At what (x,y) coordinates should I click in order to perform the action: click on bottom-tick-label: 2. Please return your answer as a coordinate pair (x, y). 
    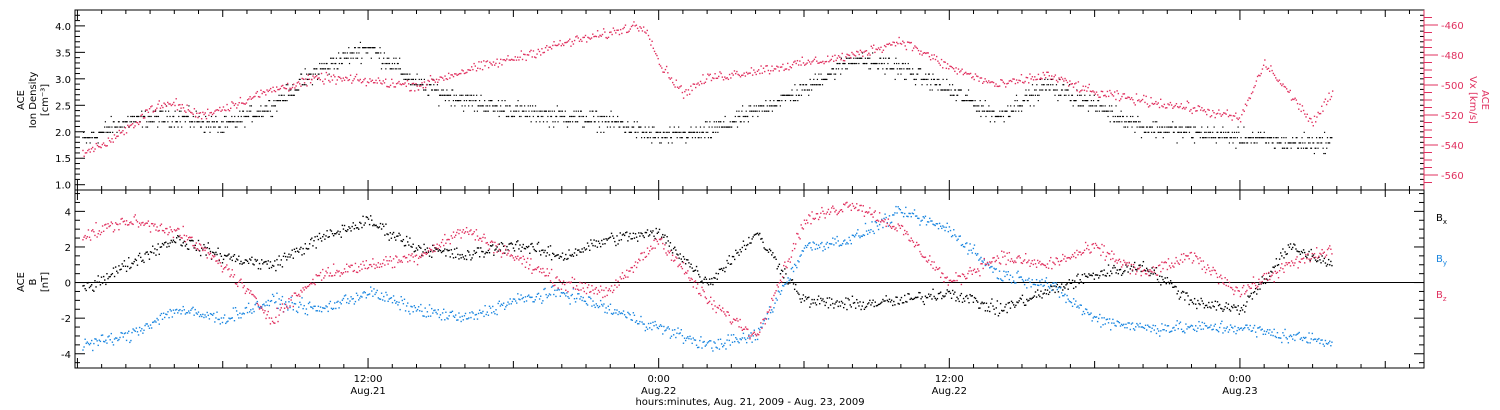
    Looking at the image, I should click on (68, 248).